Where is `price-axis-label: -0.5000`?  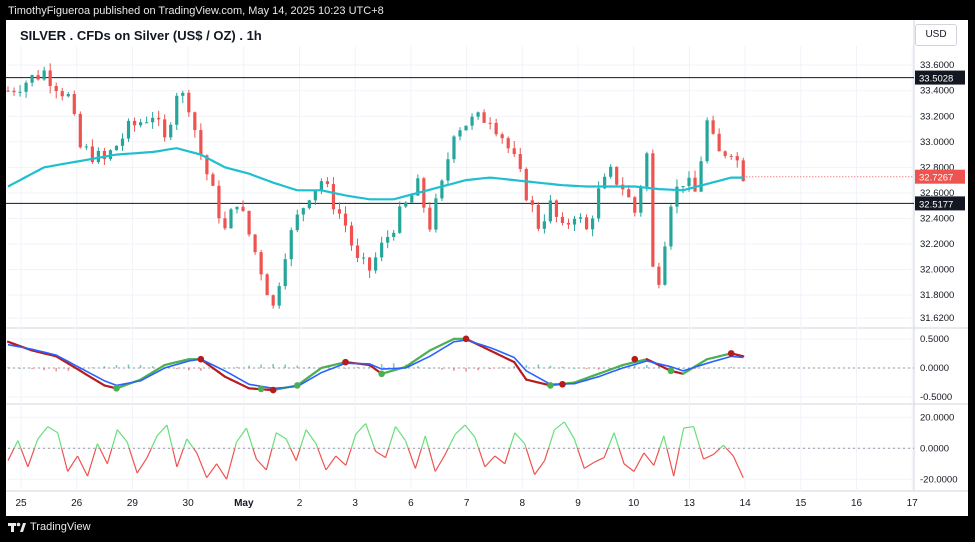 price-axis-label: -0.5000 is located at coordinates (936, 397).